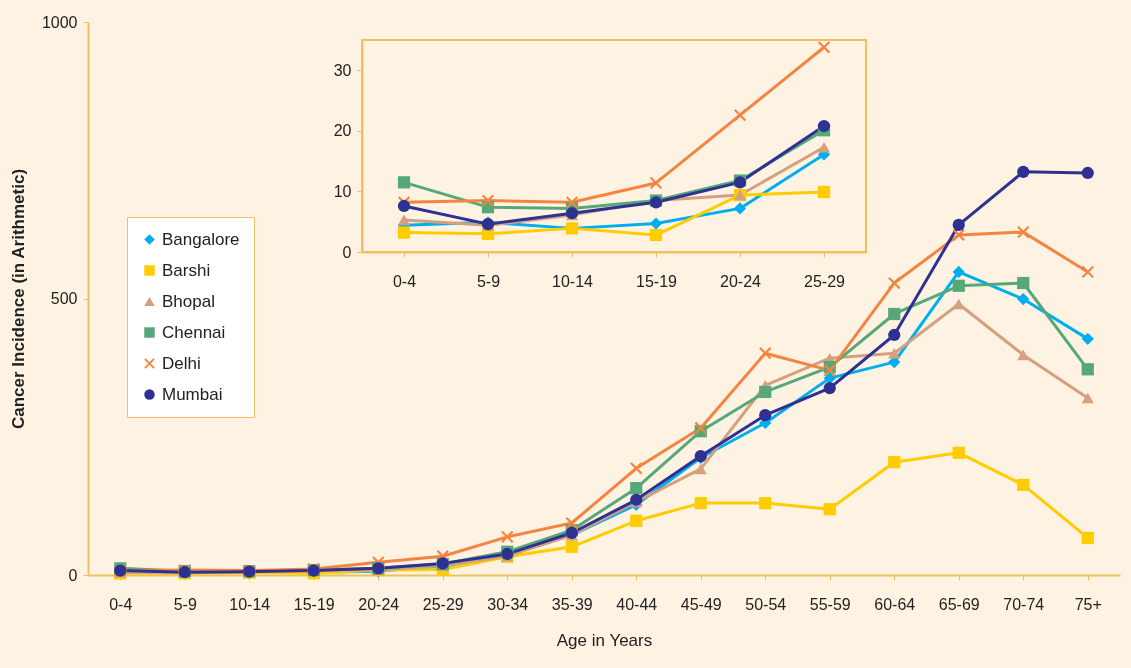 The height and width of the screenshot is (668, 1131). What do you see at coordinates (181, 363) in the screenshot?
I see `legend-label: Delhi` at bounding box center [181, 363].